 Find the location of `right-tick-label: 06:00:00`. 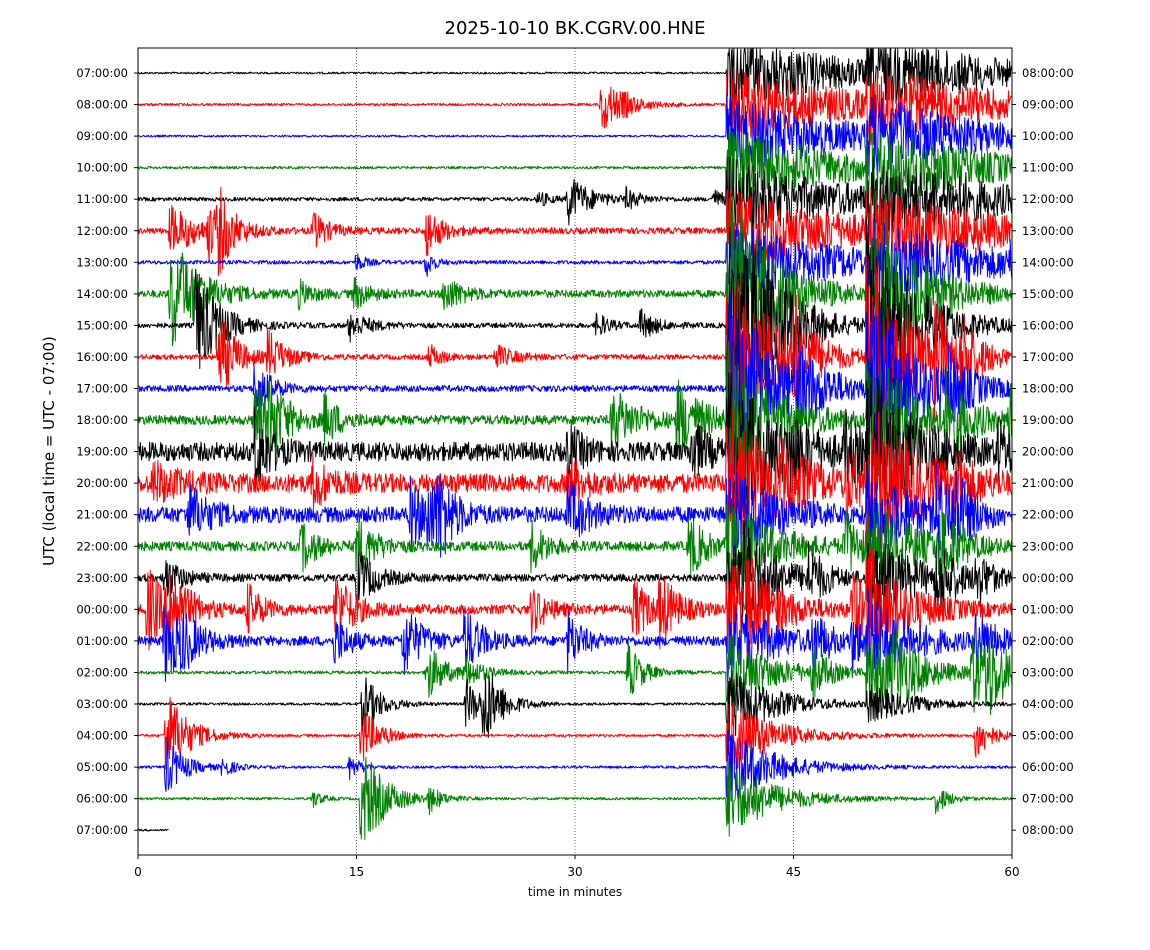

right-tick-label: 06:00:00 is located at coordinates (1048, 767).